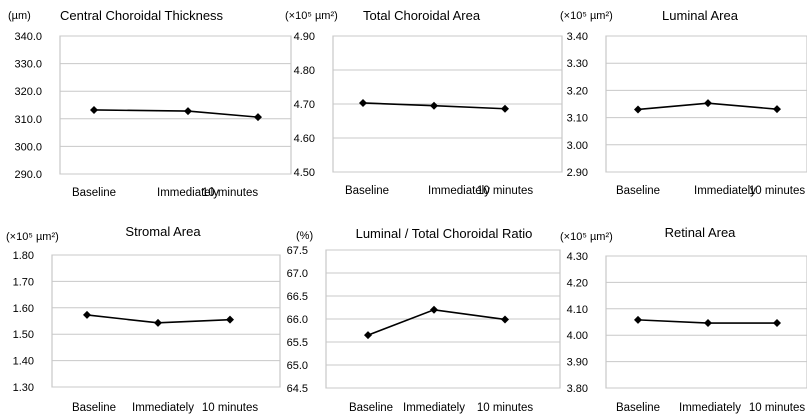 The height and width of the screenshot is (419, 807). I want to click on y-tick-label: 67.5, so click(297, 251).